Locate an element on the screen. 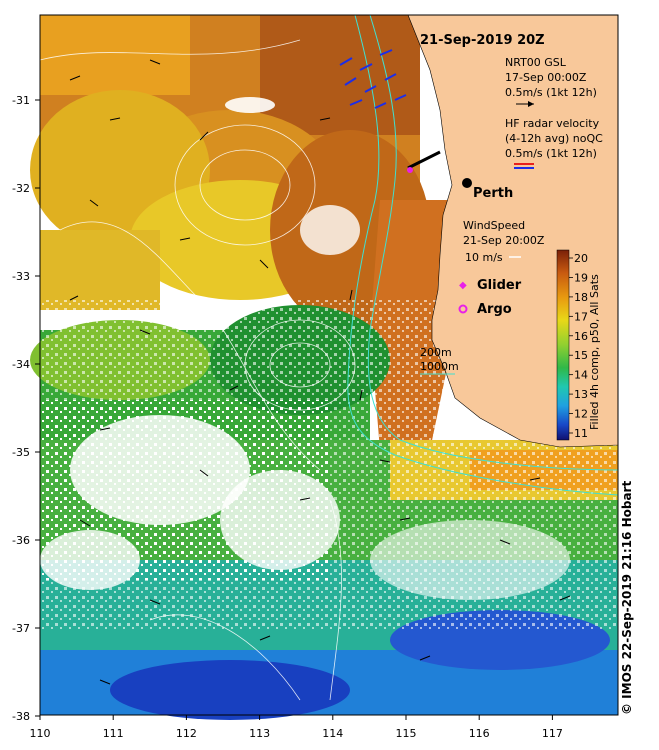  colorbar-tick-label: 19 is located at coordinates (581, 277).